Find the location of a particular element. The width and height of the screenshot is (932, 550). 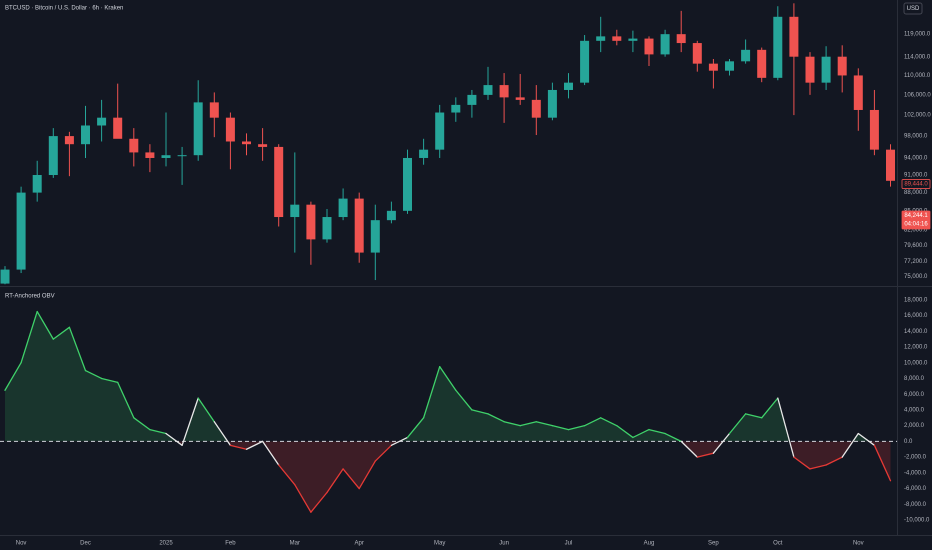

currency-label: USD is located at coordinates (913, 9).